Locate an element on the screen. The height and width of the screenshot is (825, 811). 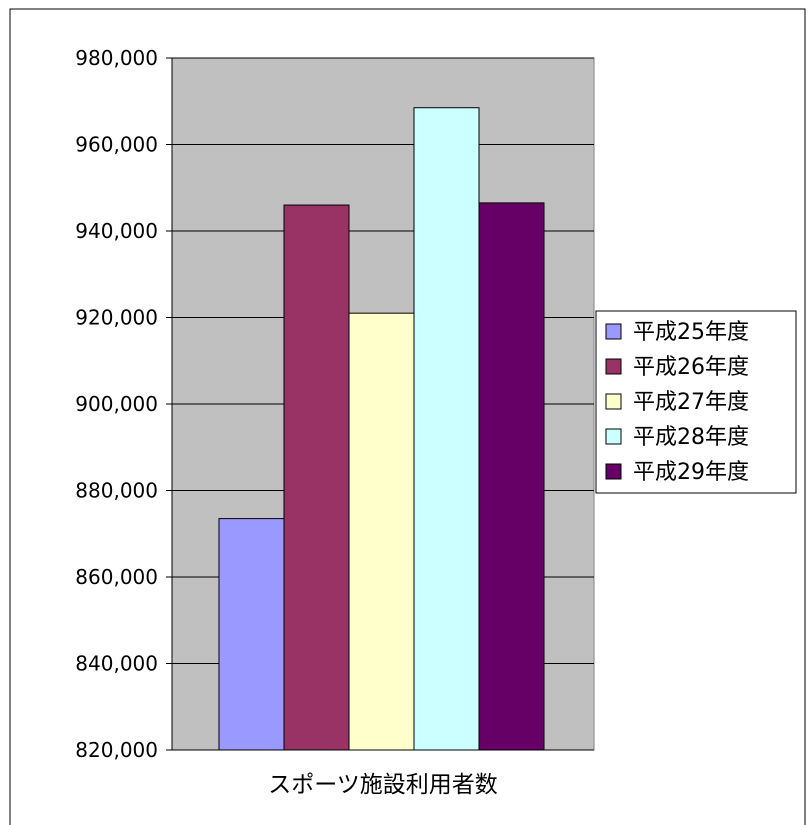
y-tick-label: 860,000 is located at coordinates (116, 577).